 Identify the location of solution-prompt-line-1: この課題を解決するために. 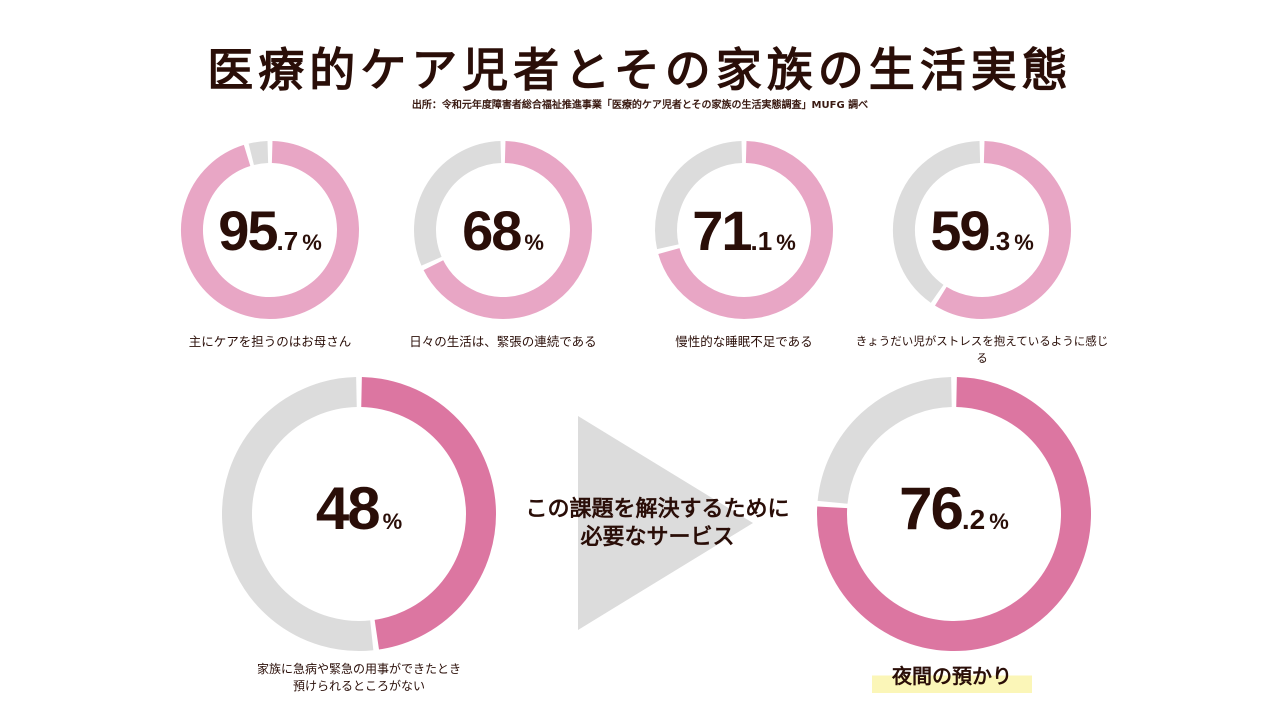
(657, 509).